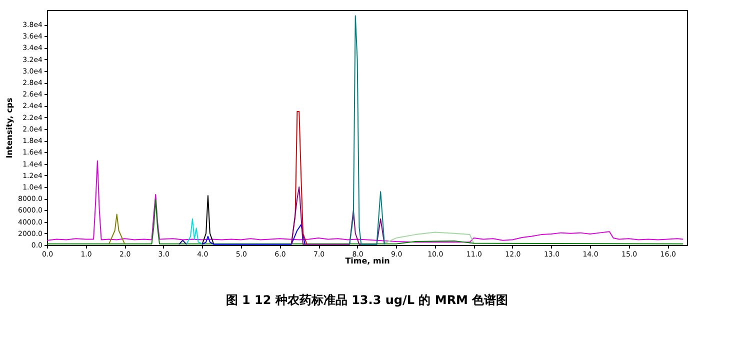 This screenshot has height=348, width=734. What do you see at coordinates (9, 127) in the screenshot?
I see `y-axis-title: Intensity, cps` at bounding box center [9, 127].